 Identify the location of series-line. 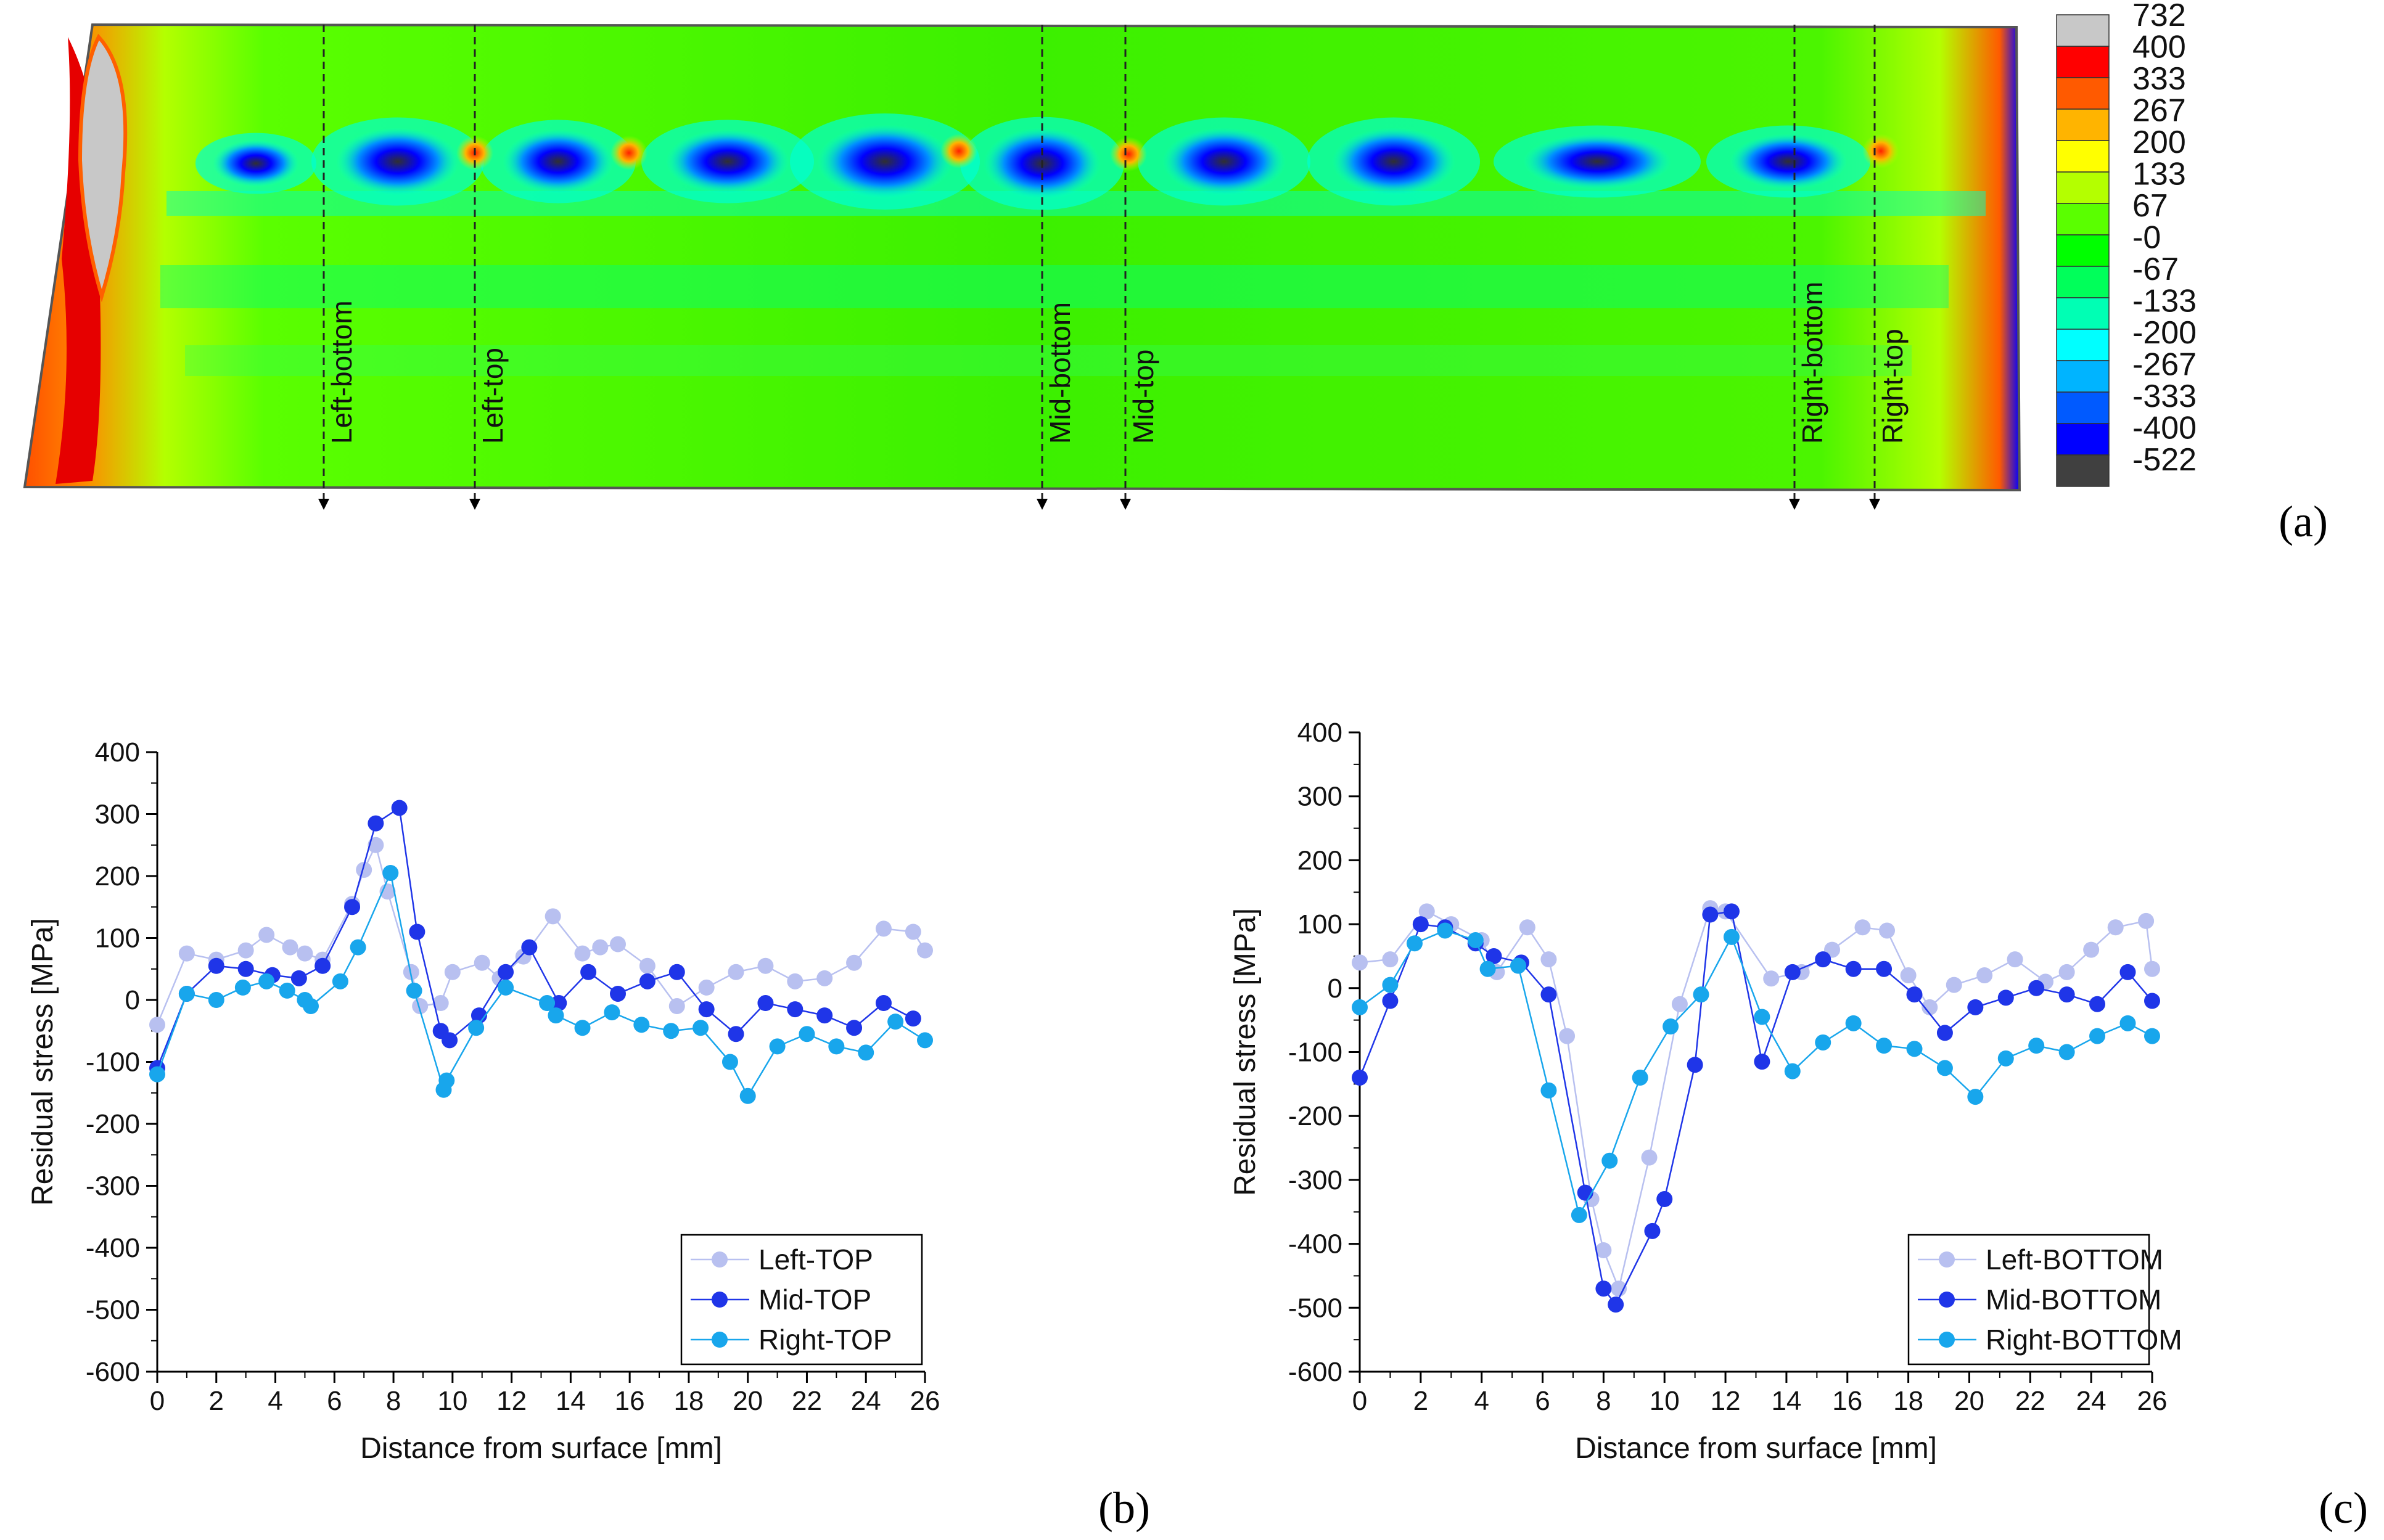
(1756, 1099).